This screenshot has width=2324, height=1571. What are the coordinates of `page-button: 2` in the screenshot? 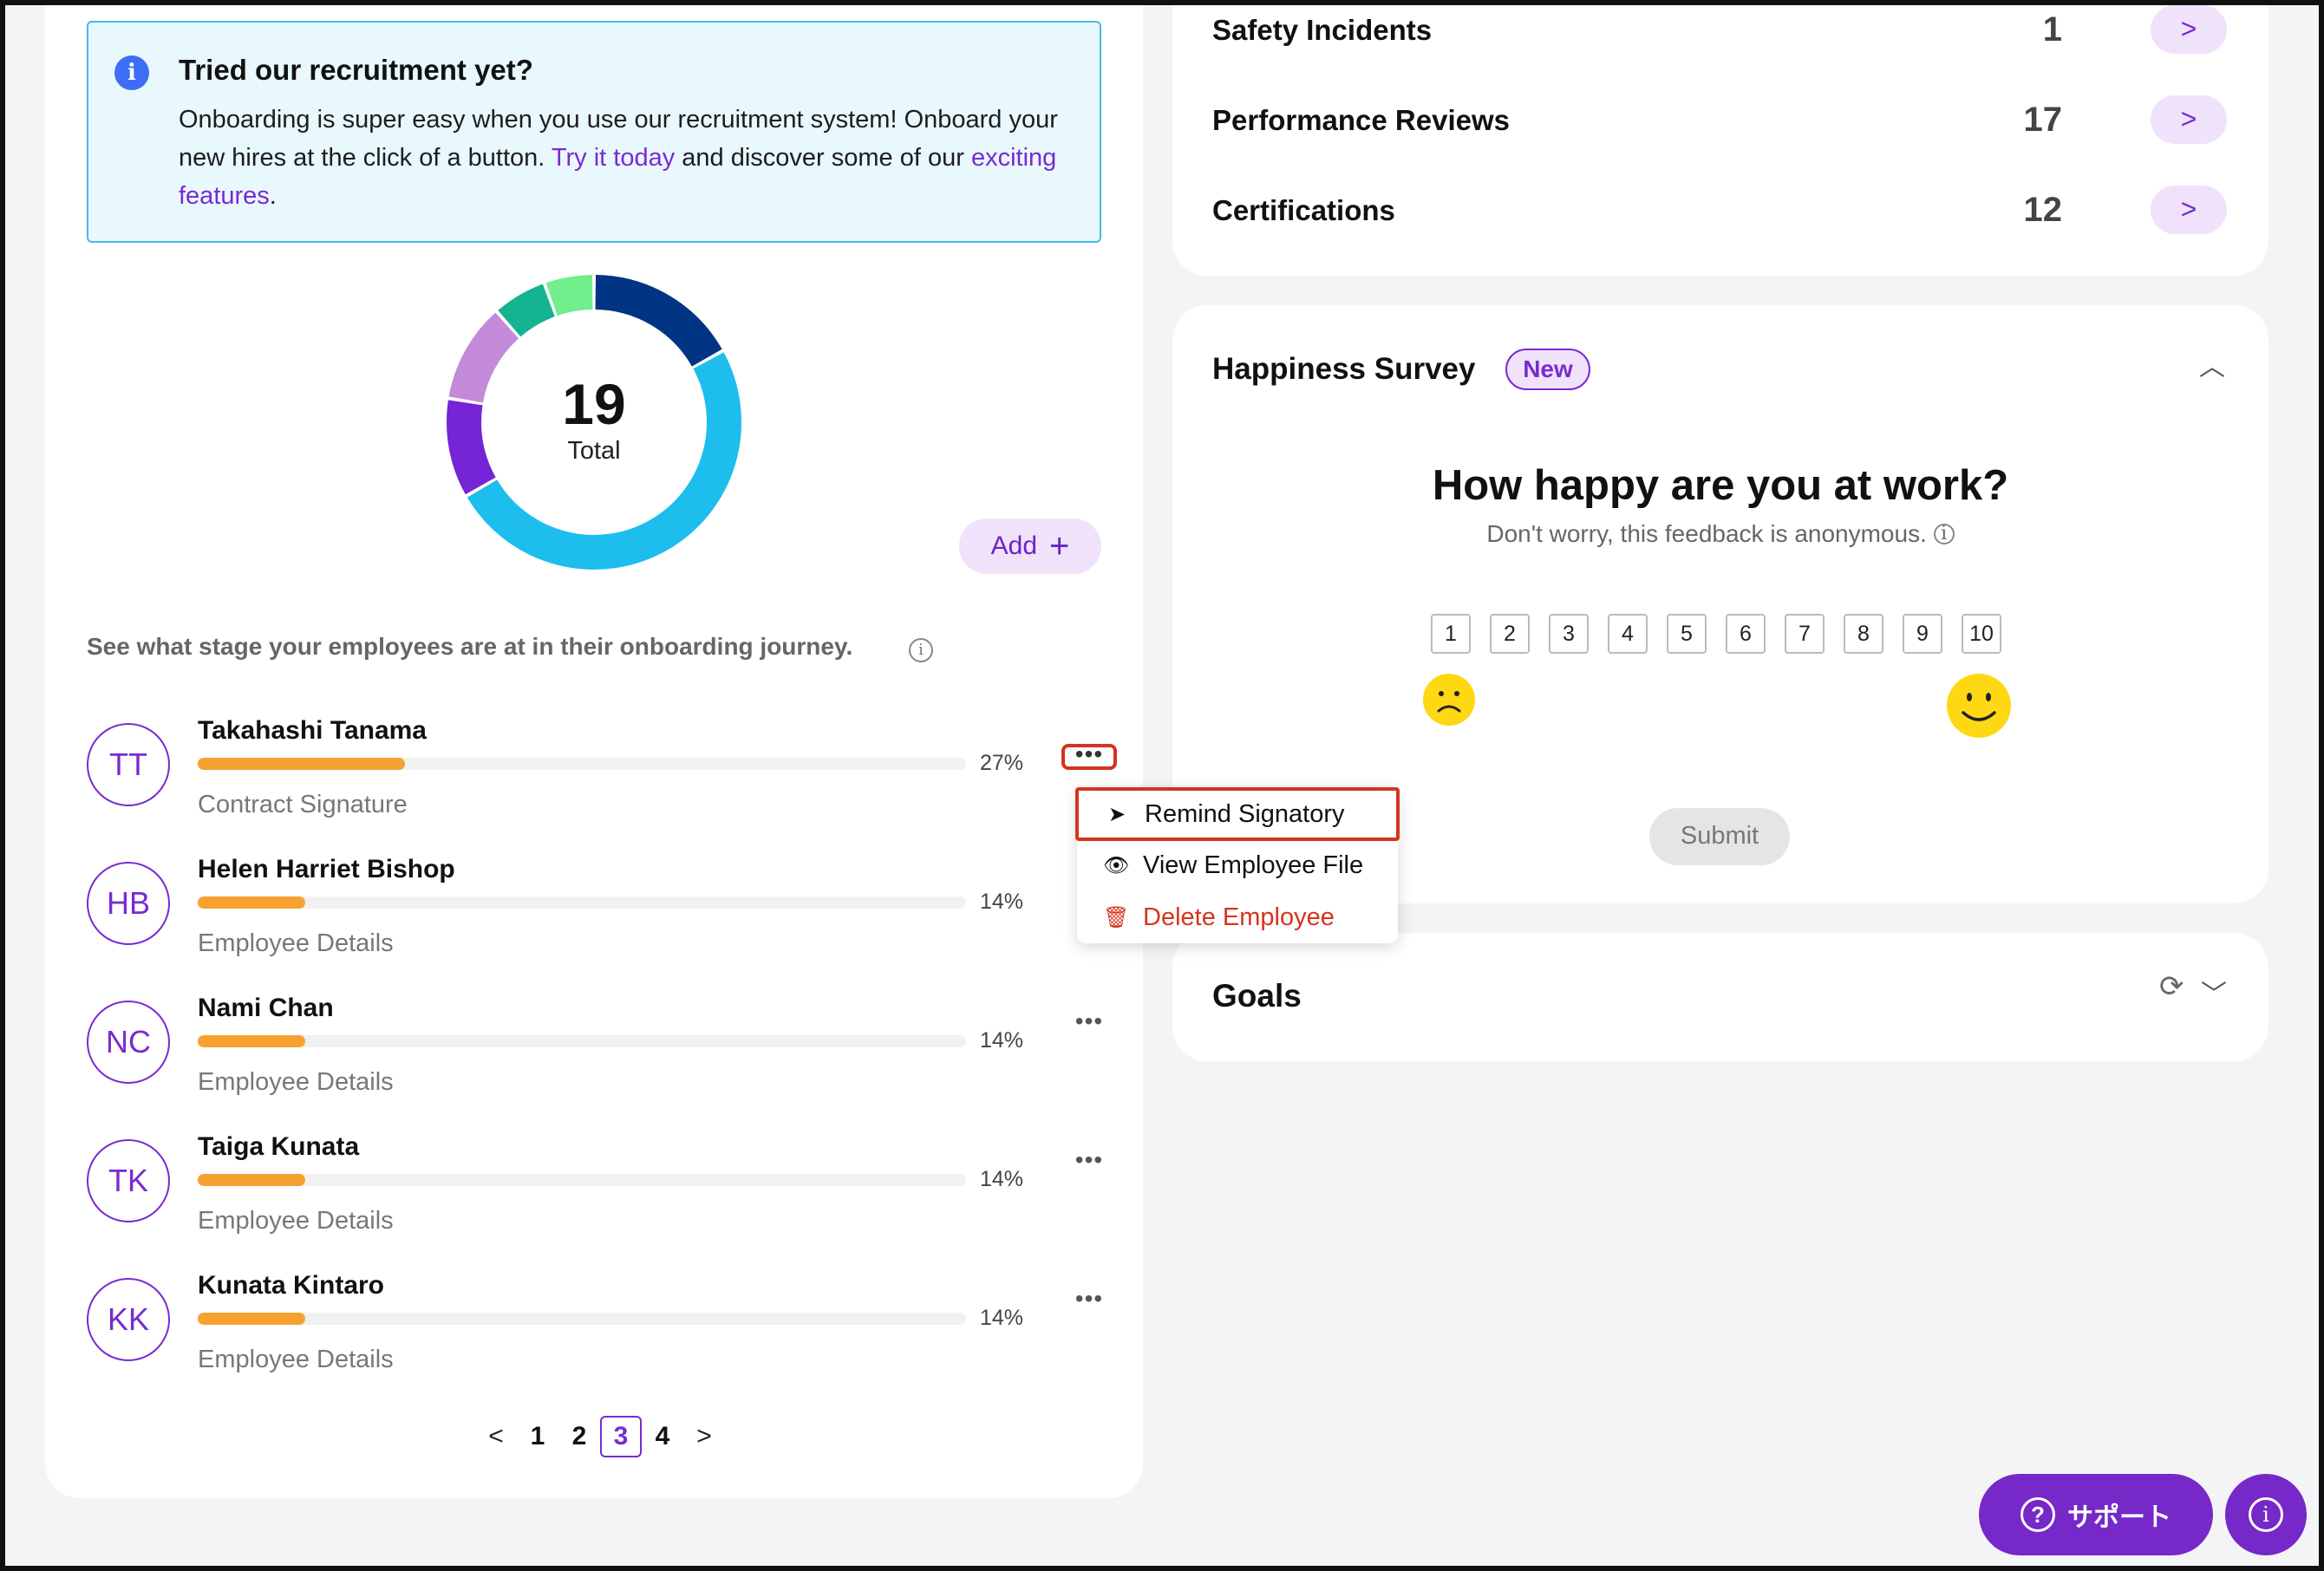 It's located at (579, 1436).